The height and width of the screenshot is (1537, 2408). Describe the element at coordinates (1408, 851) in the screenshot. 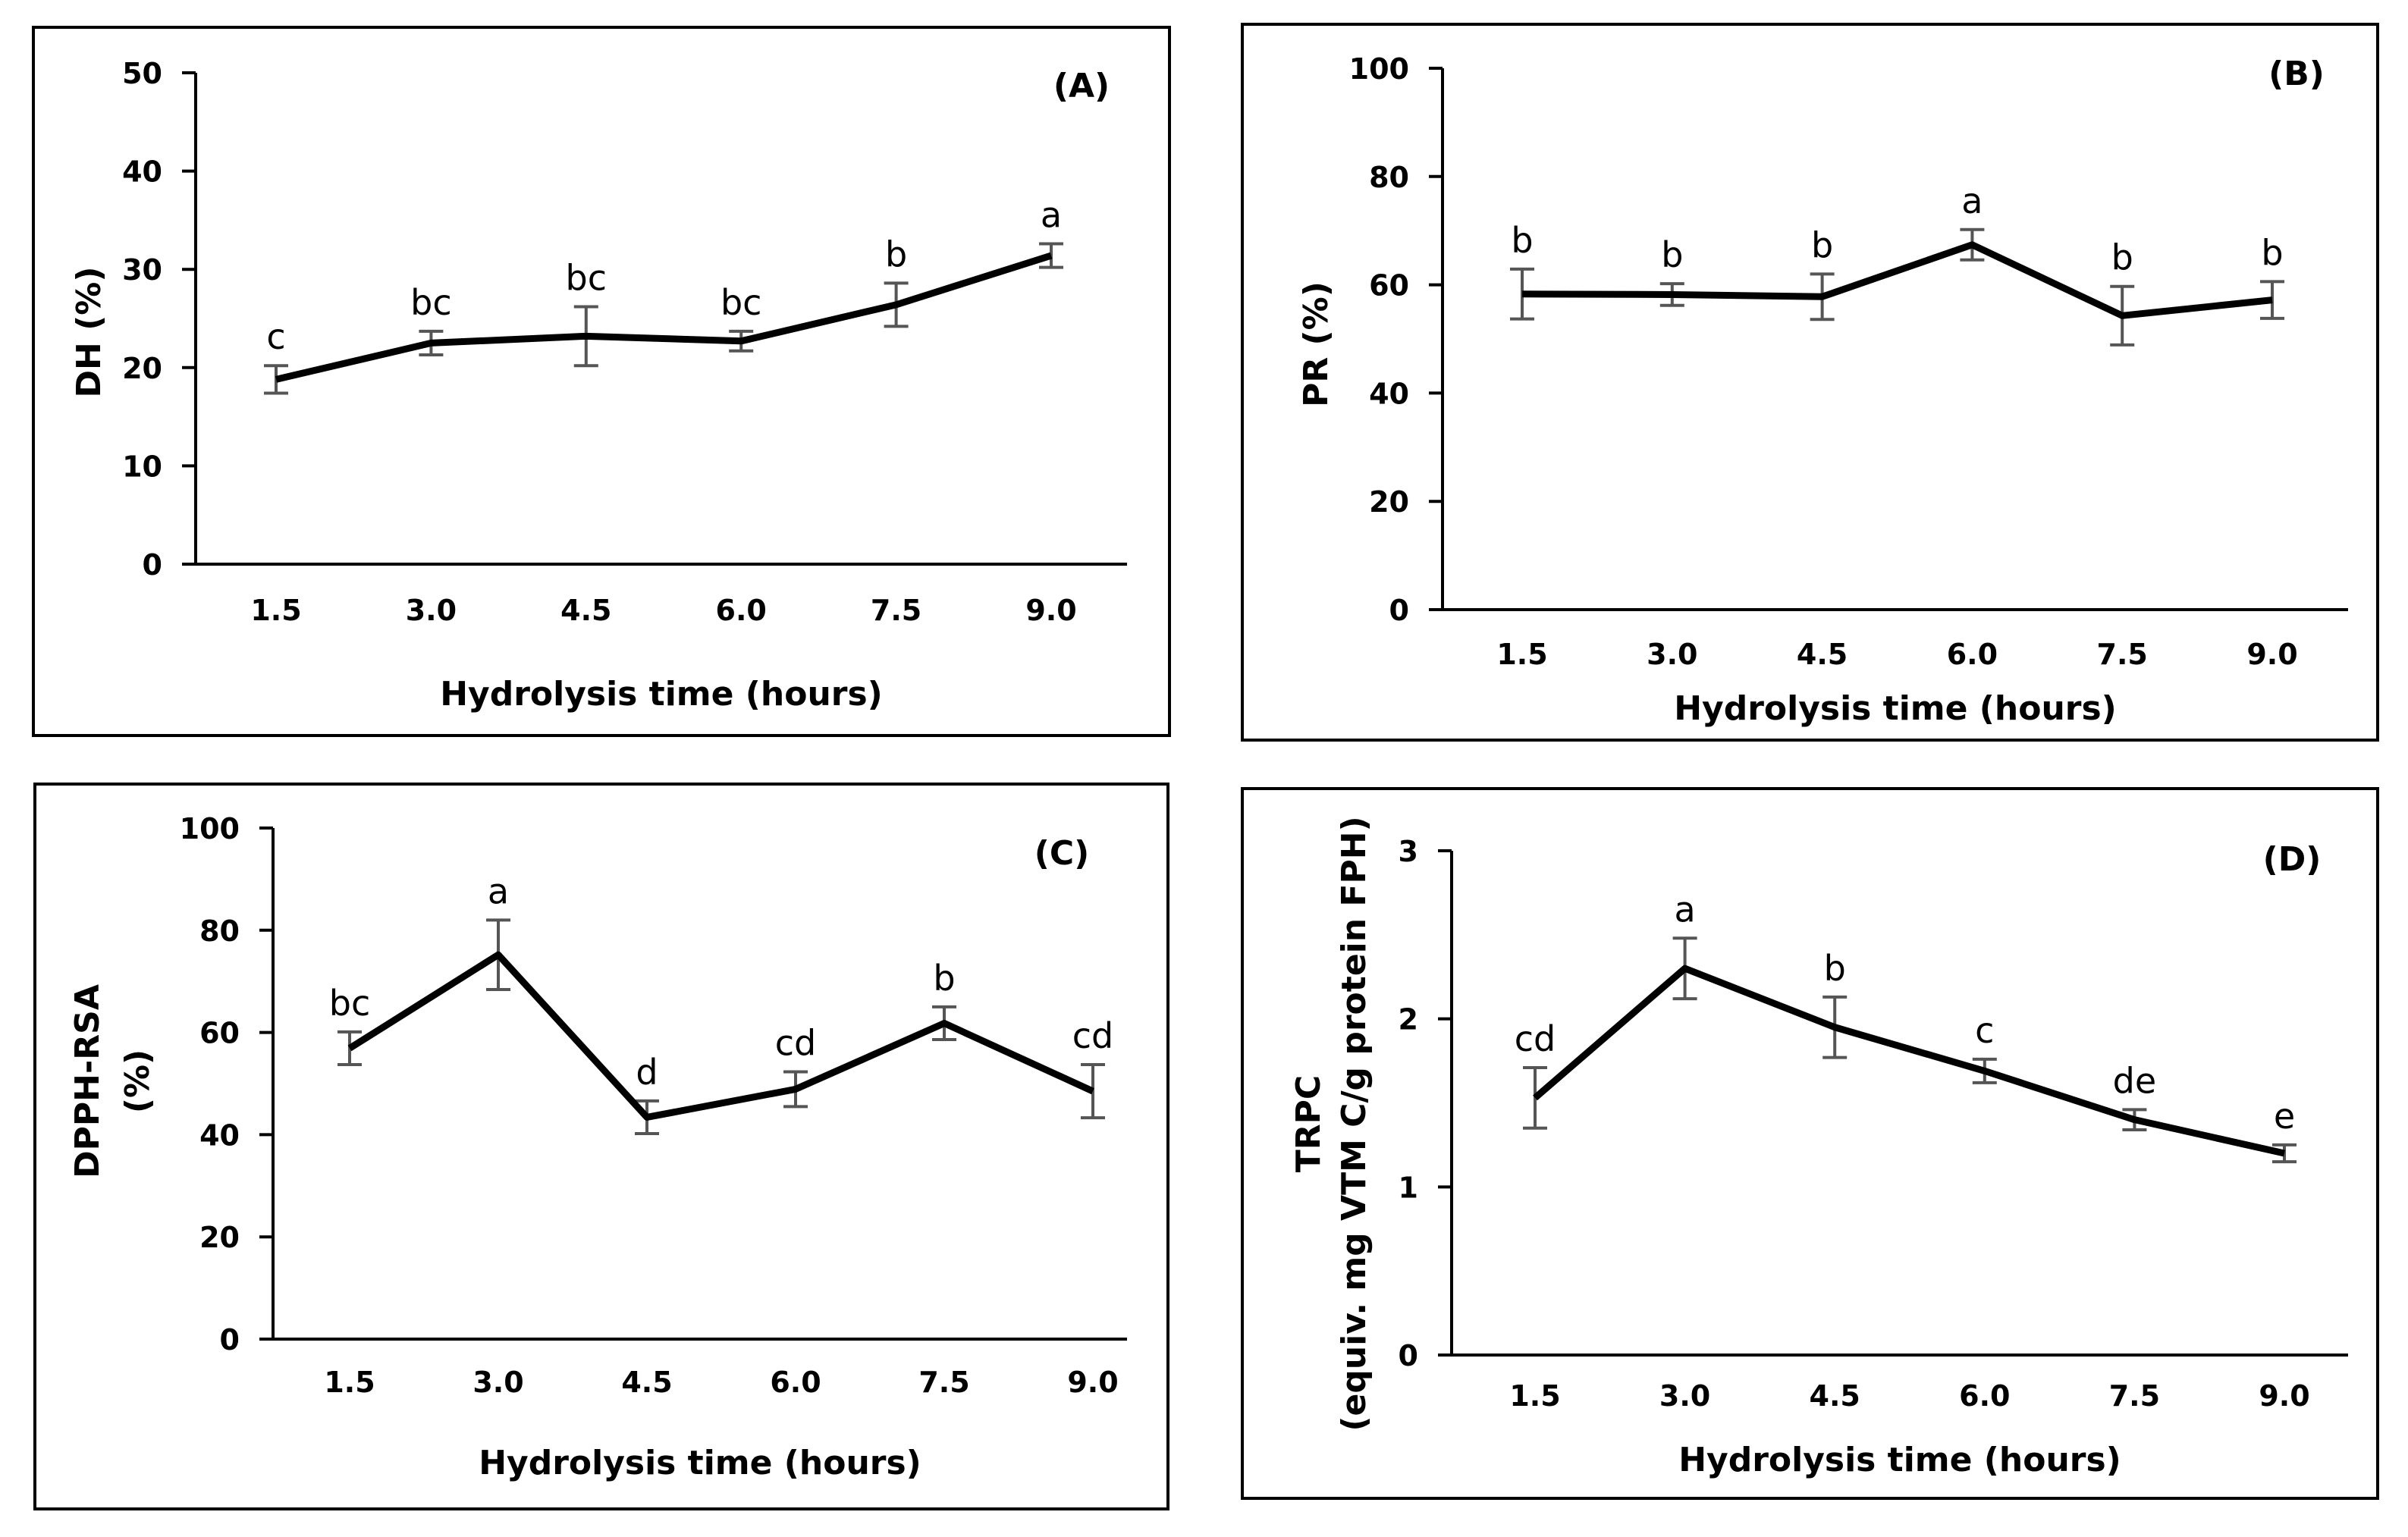

I see `y-tick-label: 3` at that location.